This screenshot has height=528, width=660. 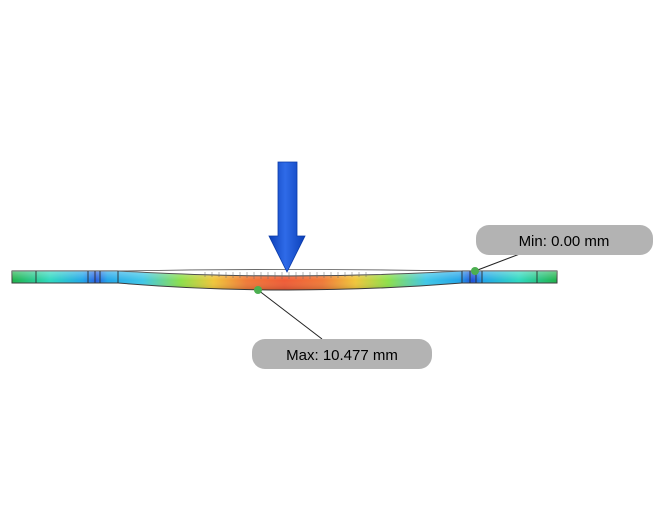 I want to click on min-leader-line, so click(x=500, y=261).